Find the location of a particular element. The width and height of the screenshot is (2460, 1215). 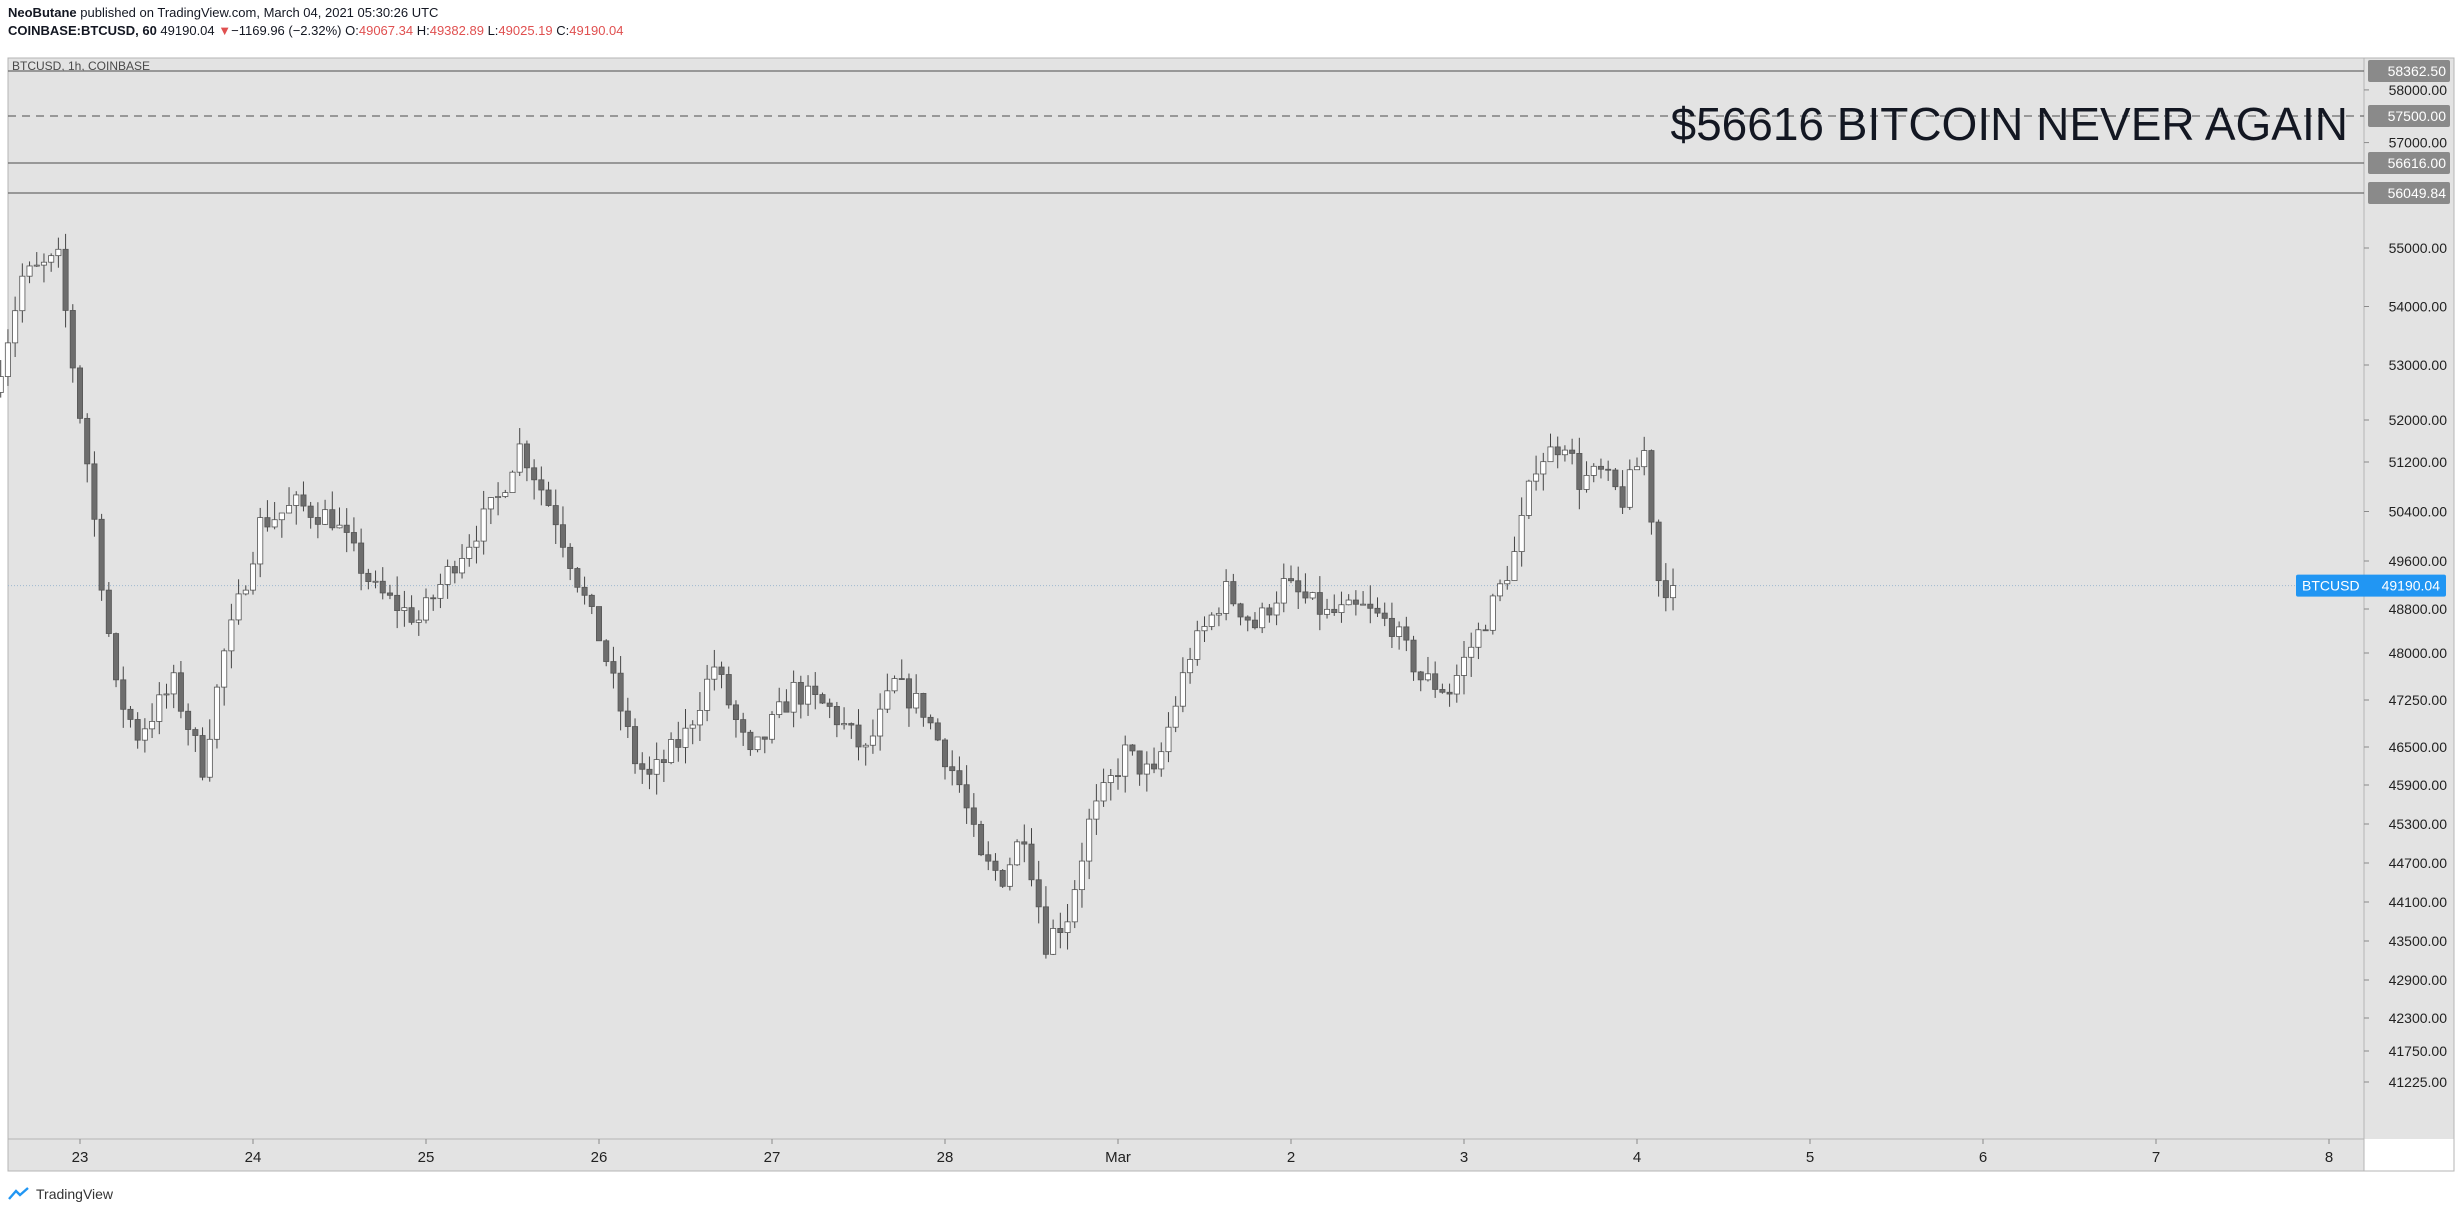

price-scale-background is located at coordinates (2409, 598).